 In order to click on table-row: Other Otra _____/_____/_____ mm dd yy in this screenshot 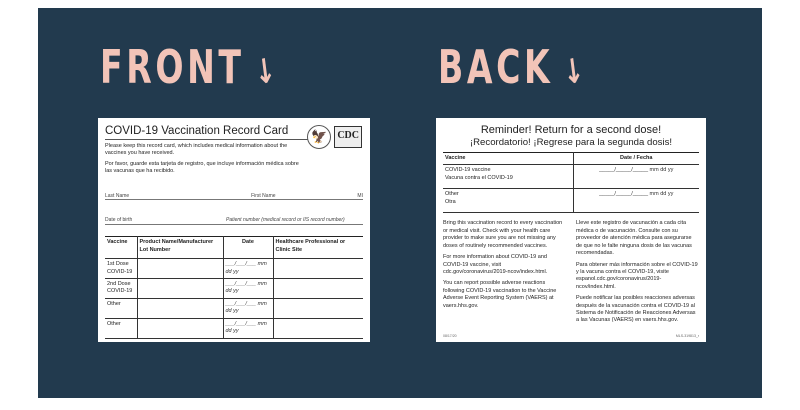, I will do `click(571, 201)`.